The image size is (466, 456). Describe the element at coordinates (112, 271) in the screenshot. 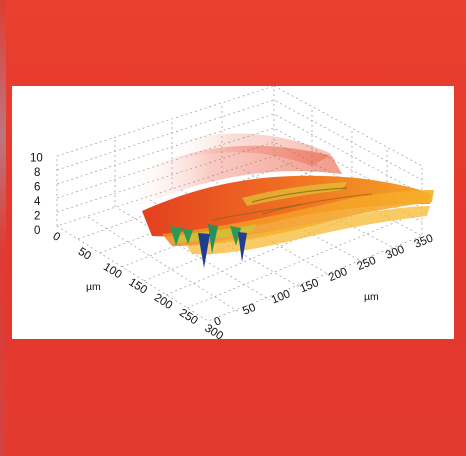

I see `x-tick-label: 100` at that location.